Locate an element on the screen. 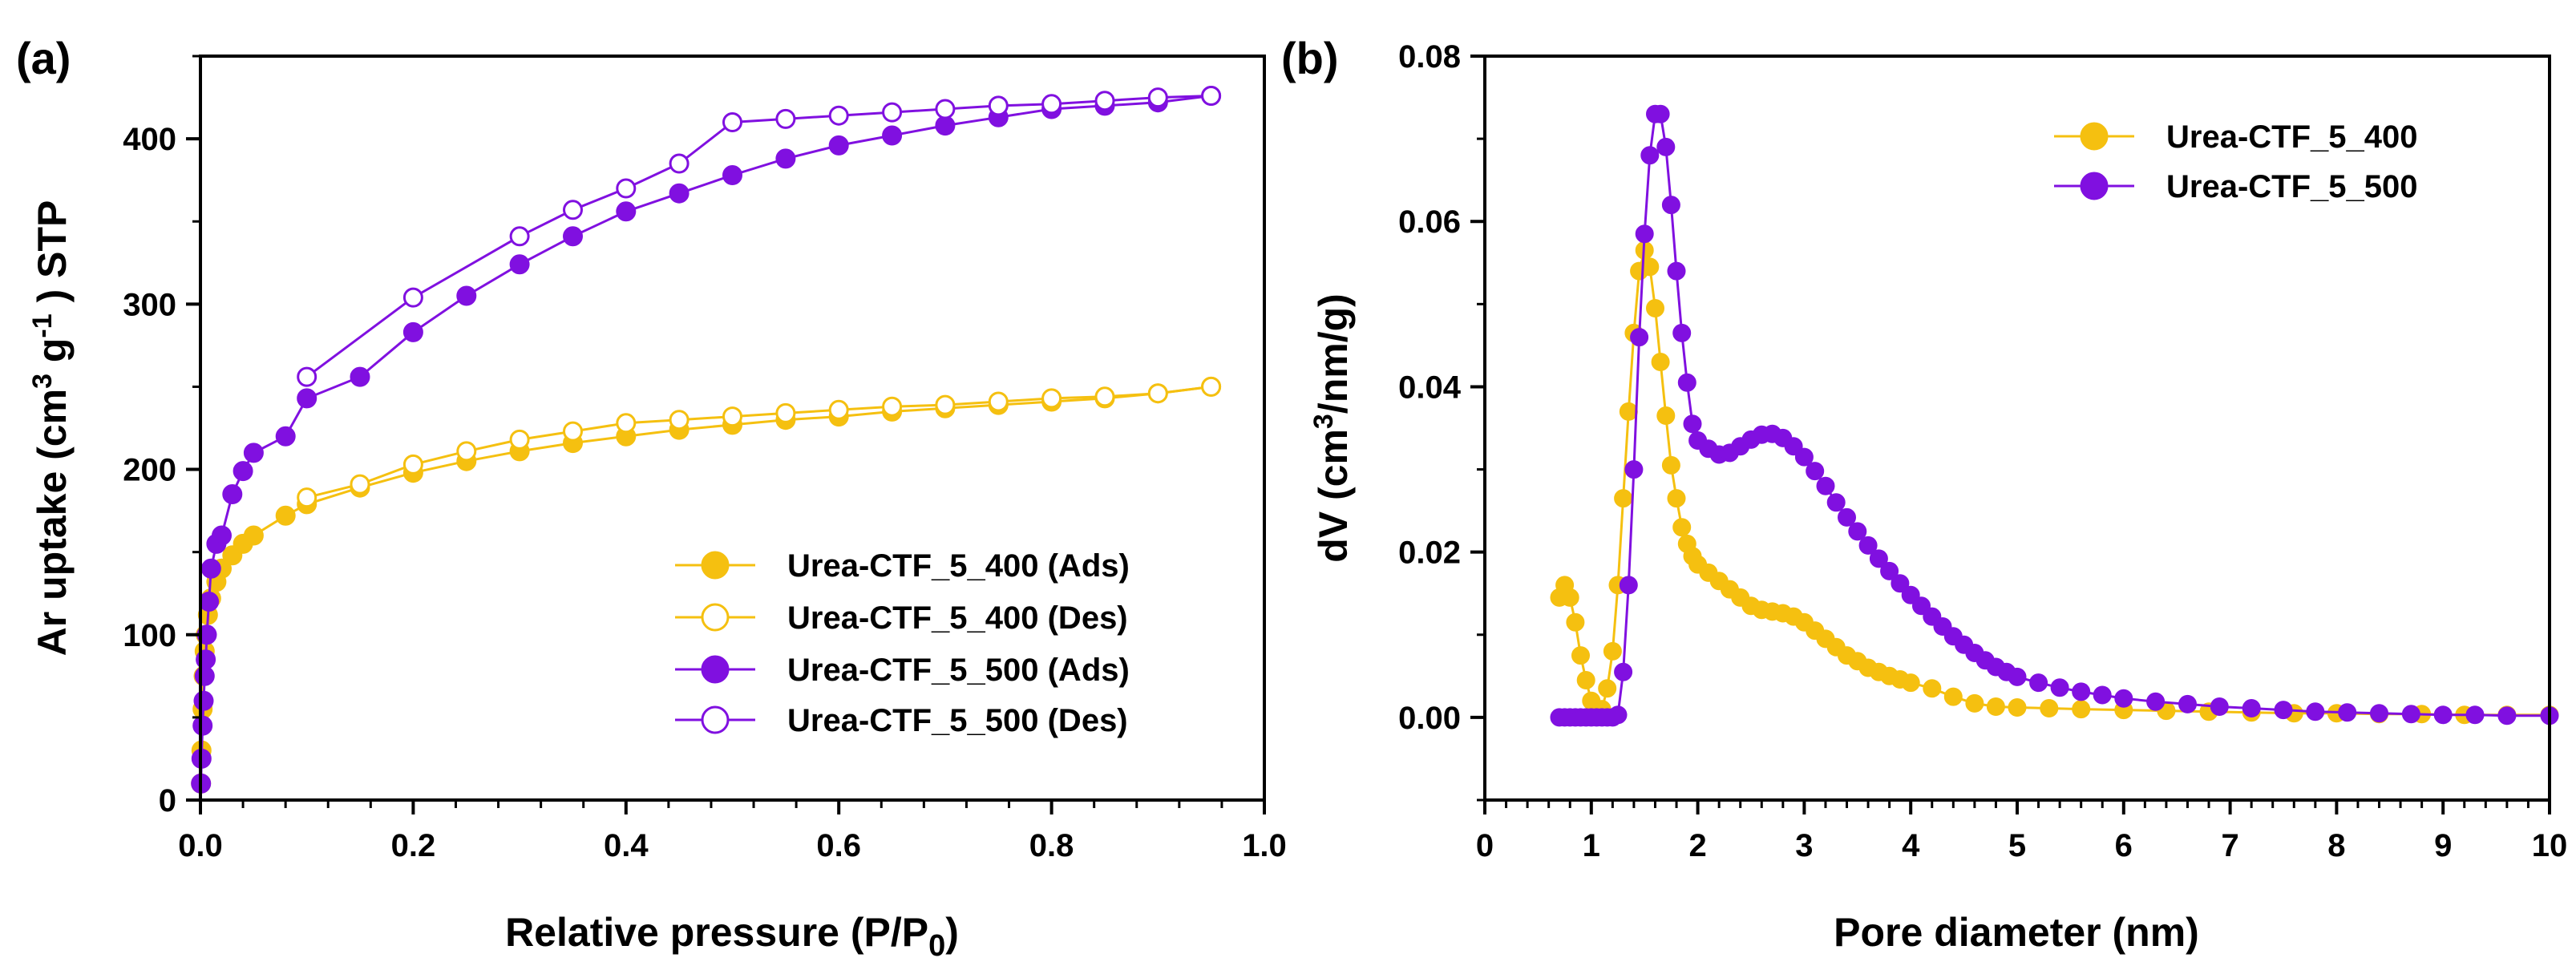  x-tick-label: 6 is located at coordinates (2124, 845).